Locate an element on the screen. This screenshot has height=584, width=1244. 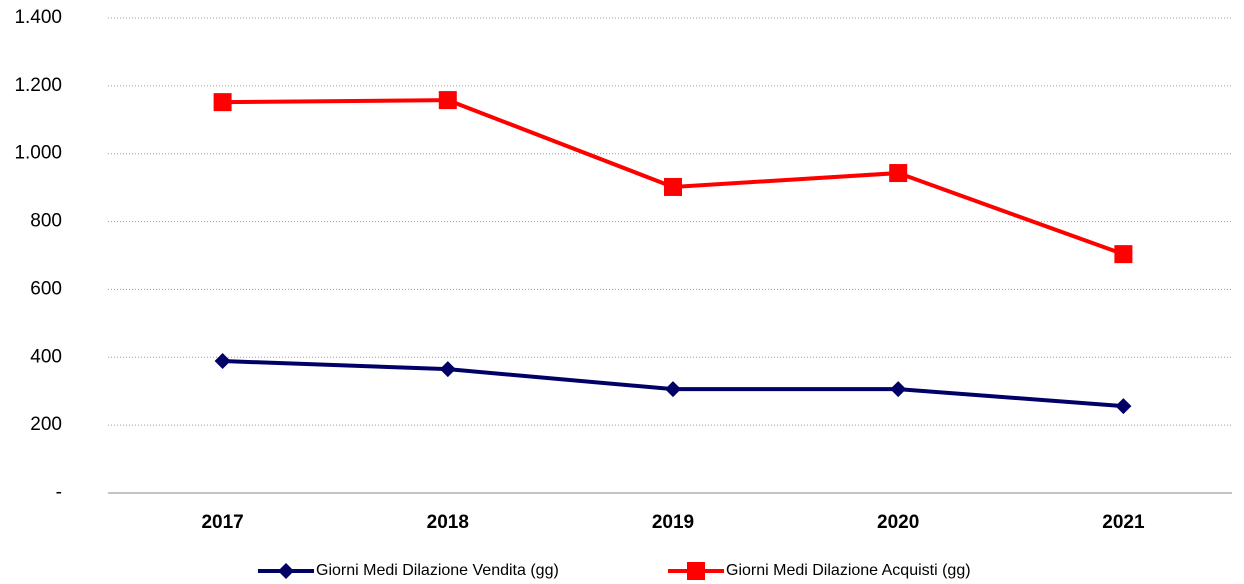
y-tick-label: 1.000 is located at coordinates (38, 153).